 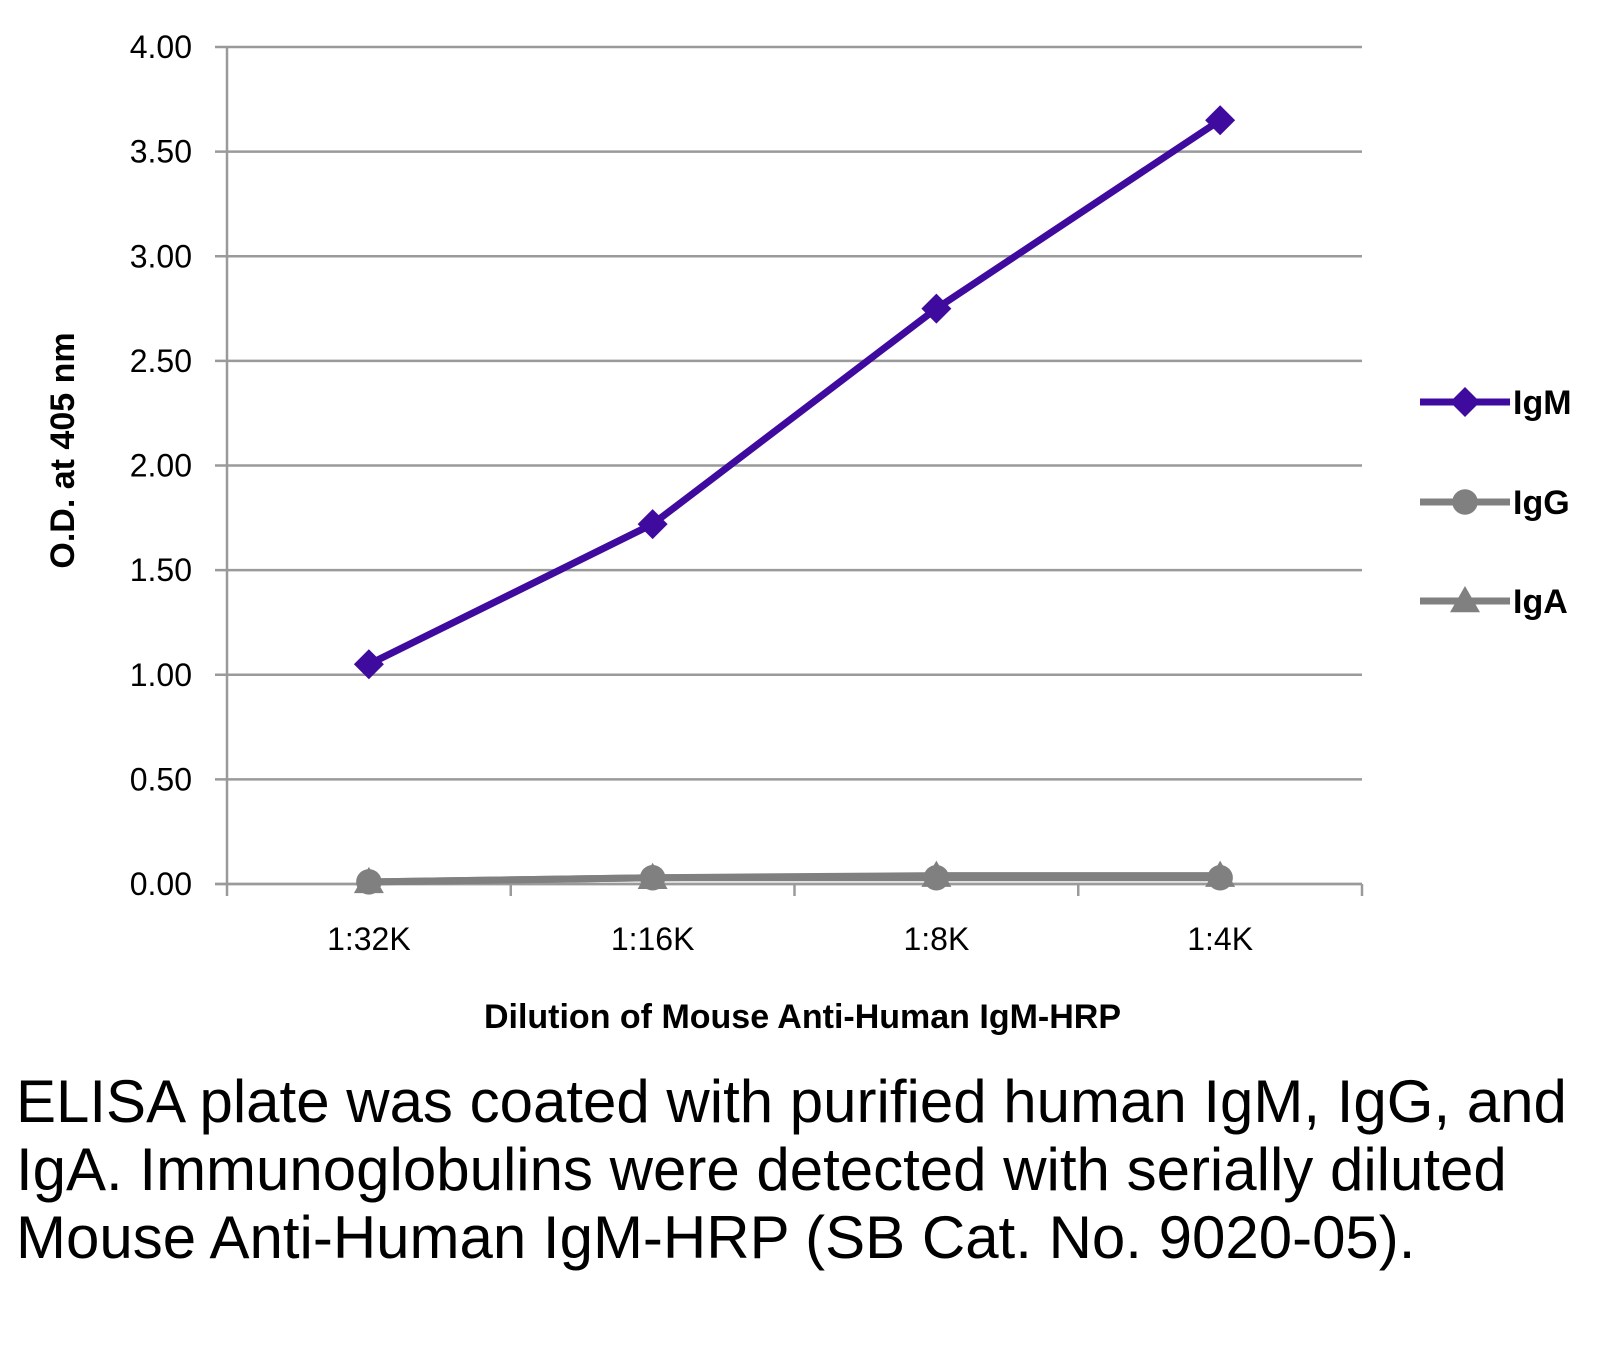 I want to click on y-tick-label: 3.50, so click(x=161, y=152).